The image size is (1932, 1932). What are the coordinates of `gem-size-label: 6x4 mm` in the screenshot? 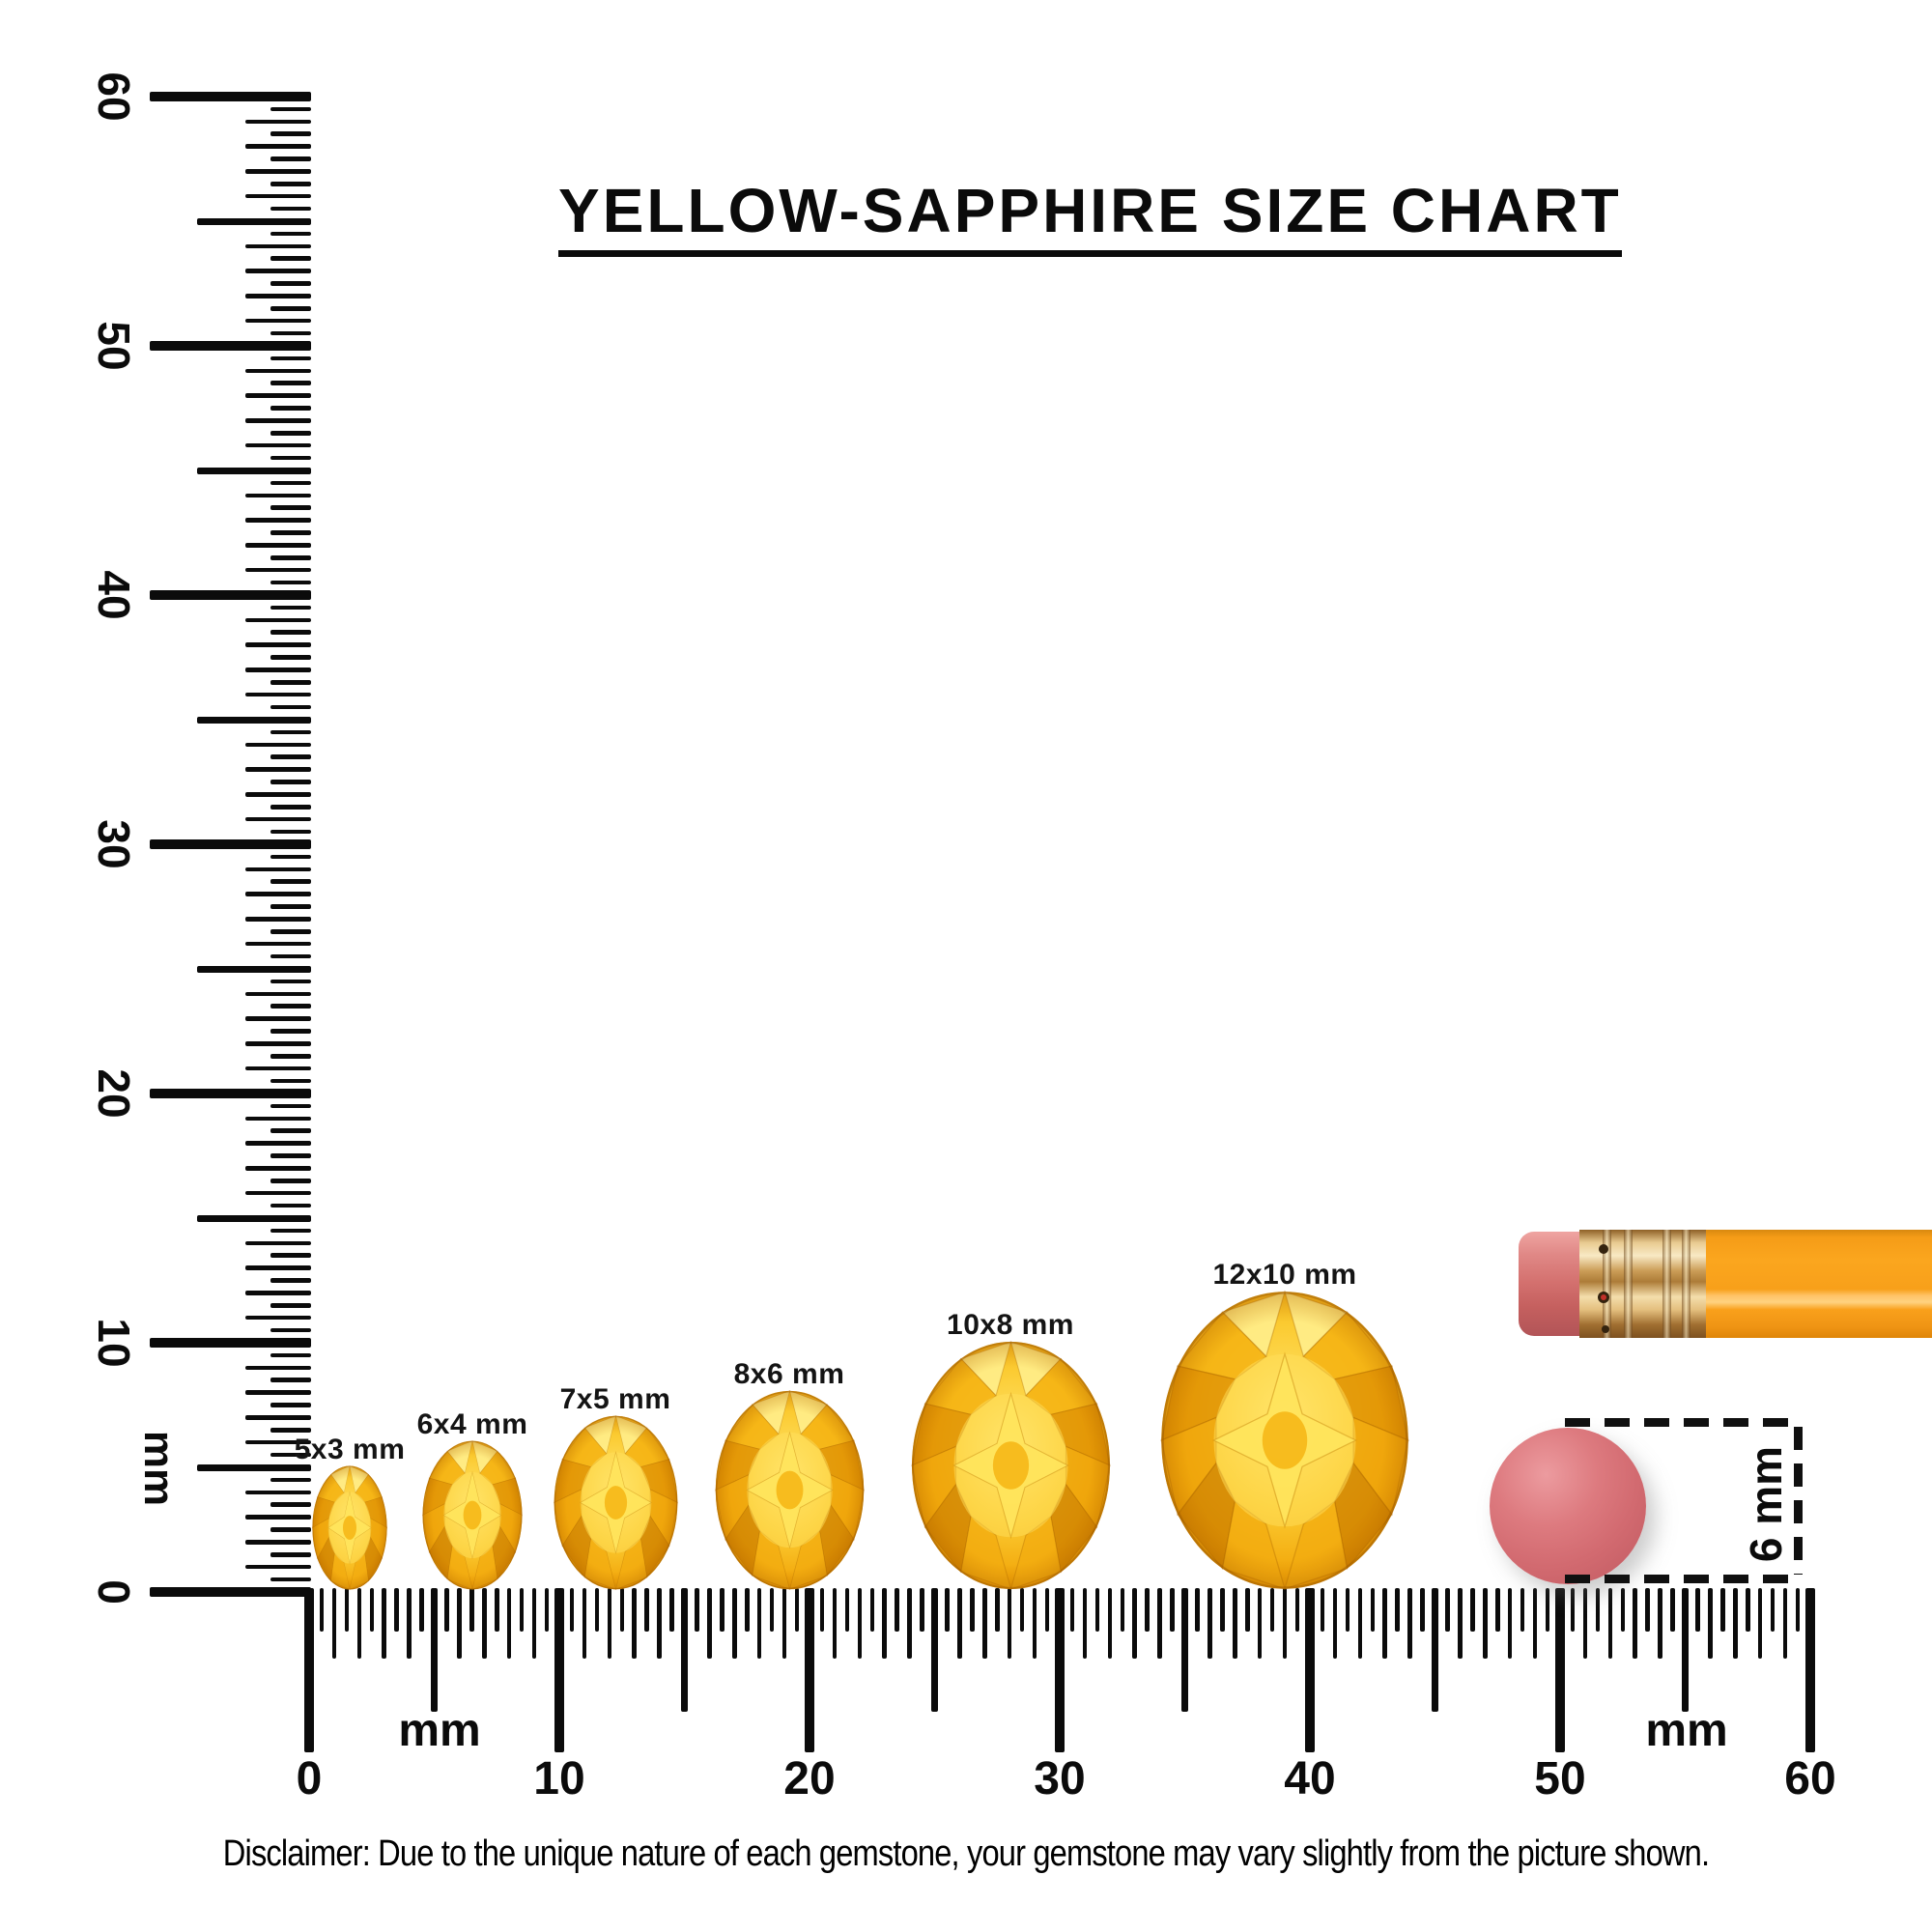 It's located at (472, 1424).